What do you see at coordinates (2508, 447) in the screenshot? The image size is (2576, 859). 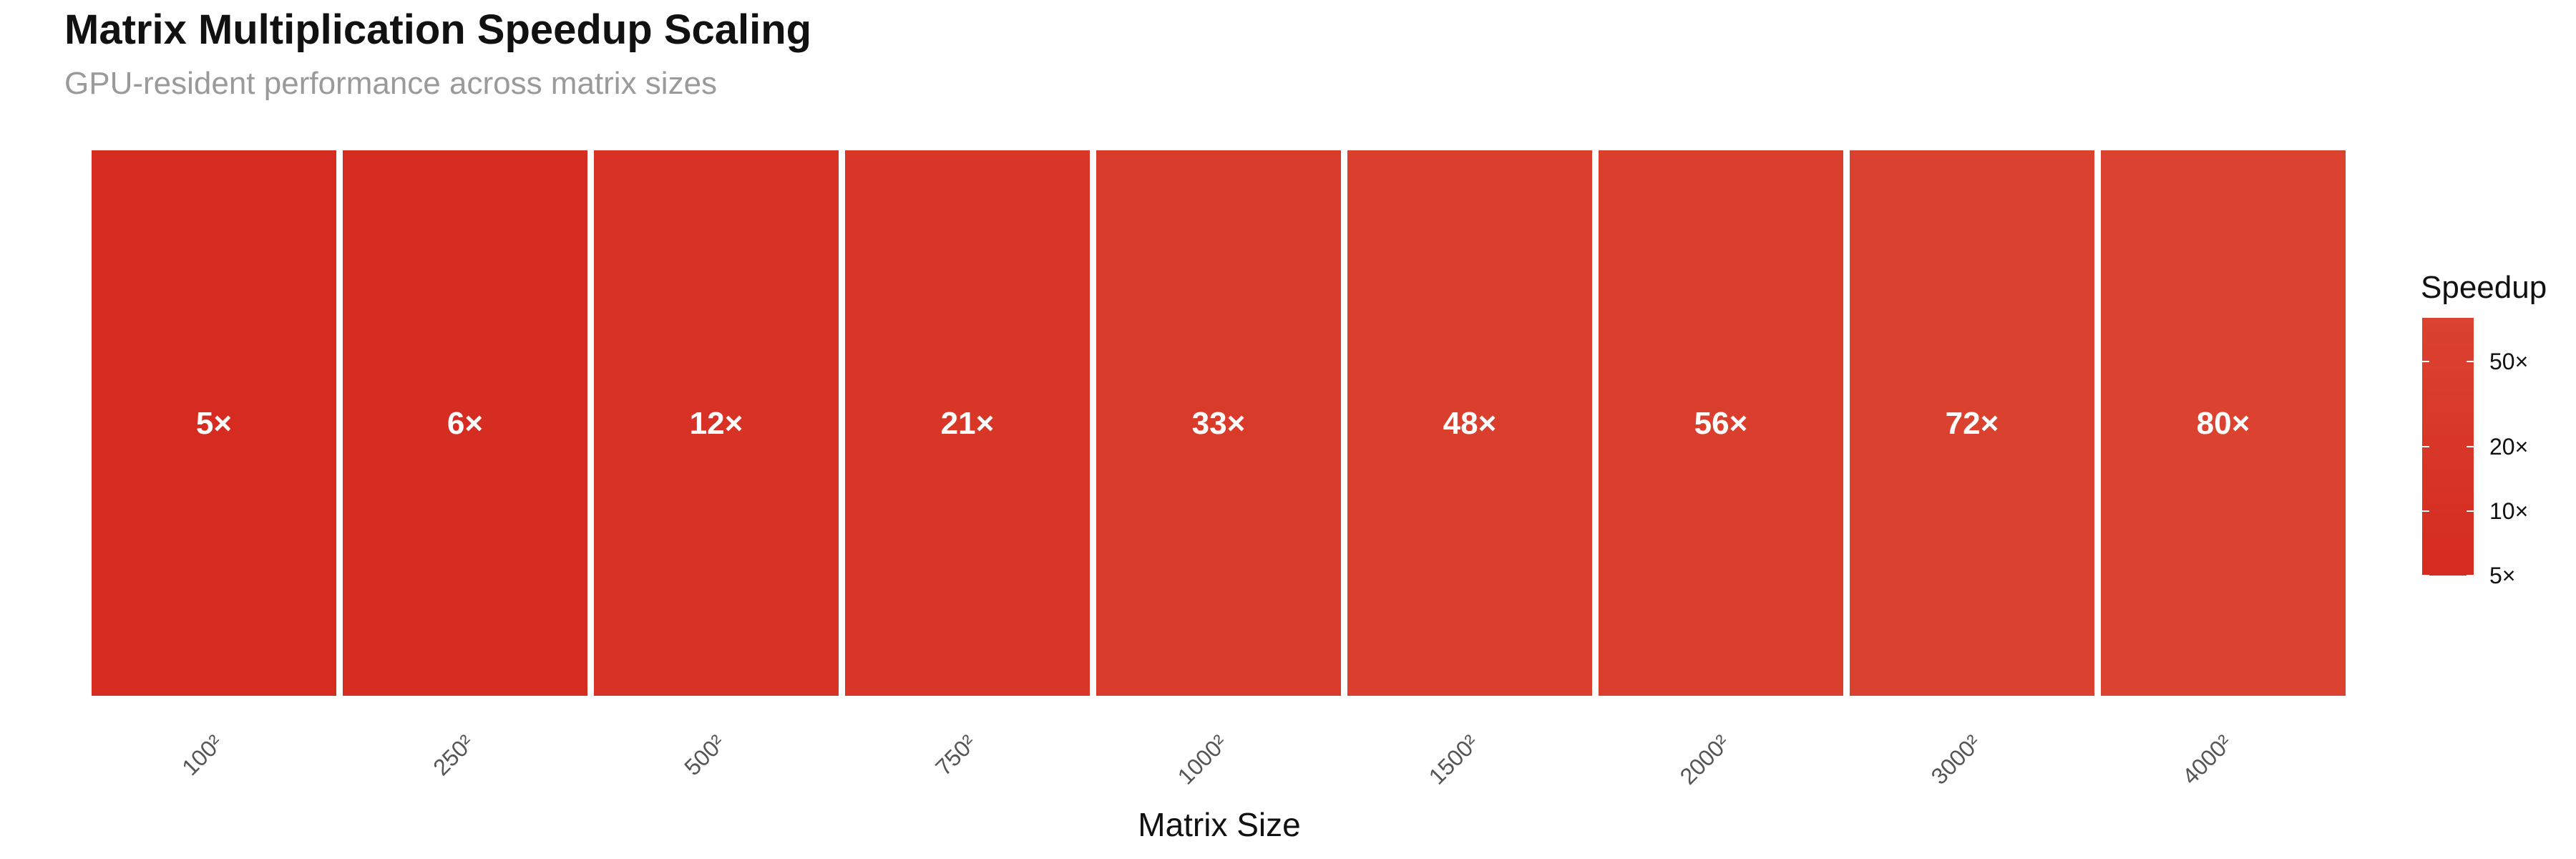 I see `legend-tick-label: 20×` at bounding box center [2508, 447].